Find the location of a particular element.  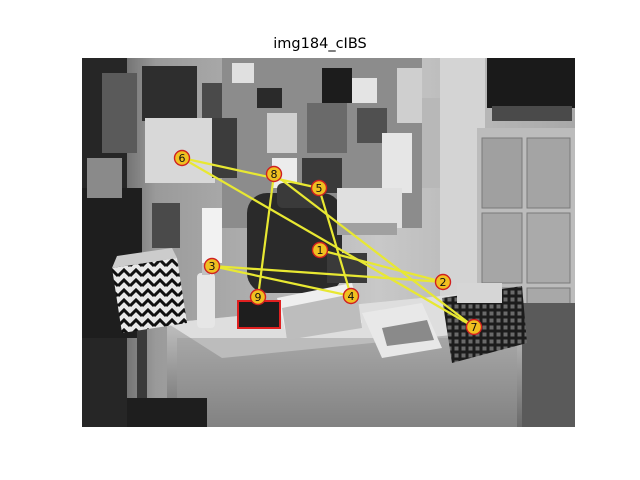

fixation-label: 1 is located at coordinates (320, 250).